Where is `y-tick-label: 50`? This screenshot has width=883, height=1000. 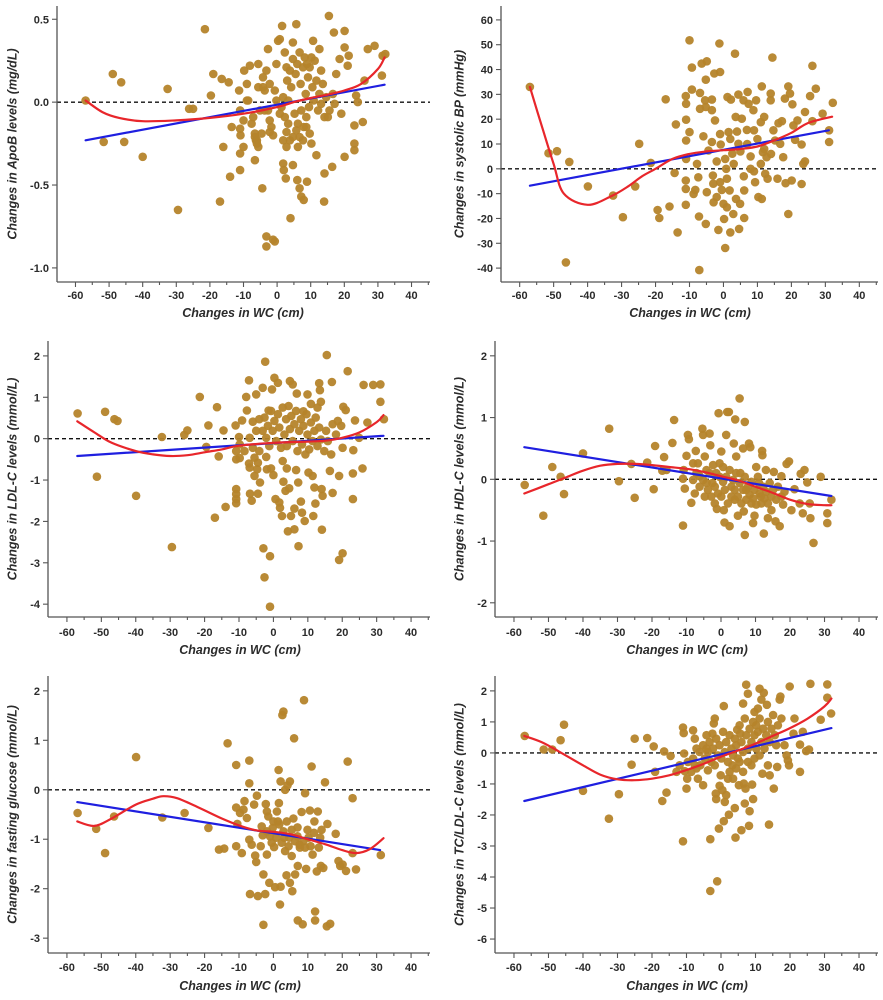
y-tick-label: 50 is located at coordinates (487, 46).